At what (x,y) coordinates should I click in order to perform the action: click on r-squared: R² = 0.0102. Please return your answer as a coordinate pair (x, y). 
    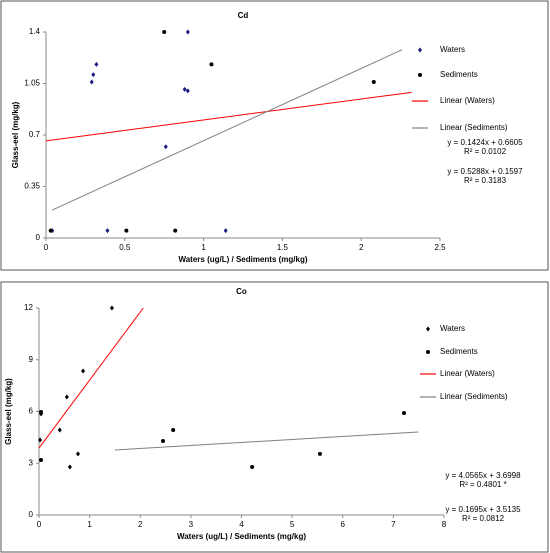
    Looking at the image, I should click on (485, 151).